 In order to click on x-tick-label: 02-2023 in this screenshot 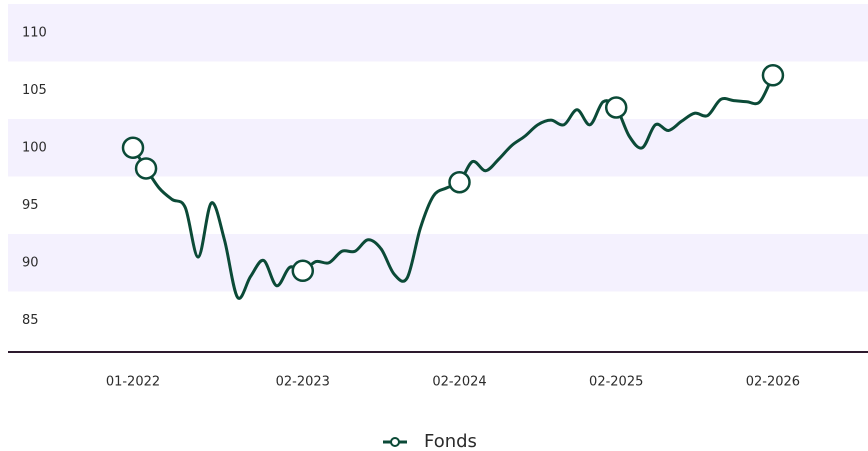, I will do `click(303, 382)`.